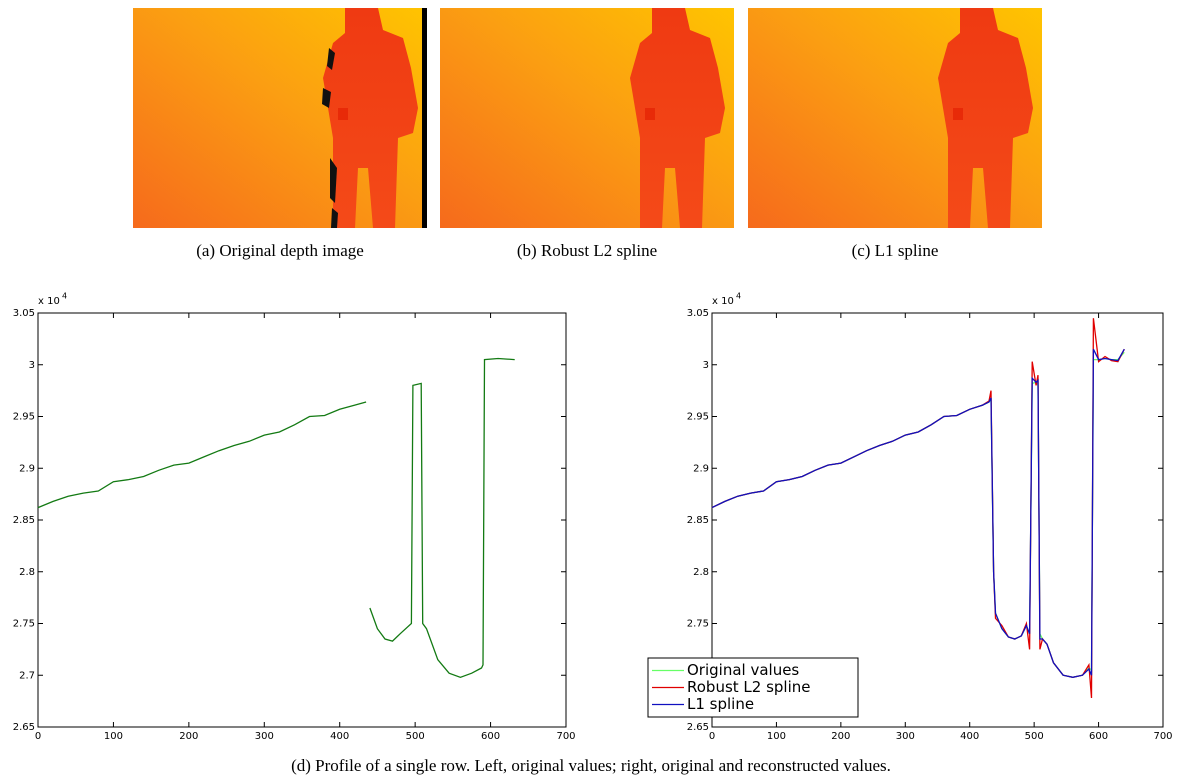 This screenshot has height=778, width=1182. I want to click on caption: (c) L1 spline, so click(895, 250).